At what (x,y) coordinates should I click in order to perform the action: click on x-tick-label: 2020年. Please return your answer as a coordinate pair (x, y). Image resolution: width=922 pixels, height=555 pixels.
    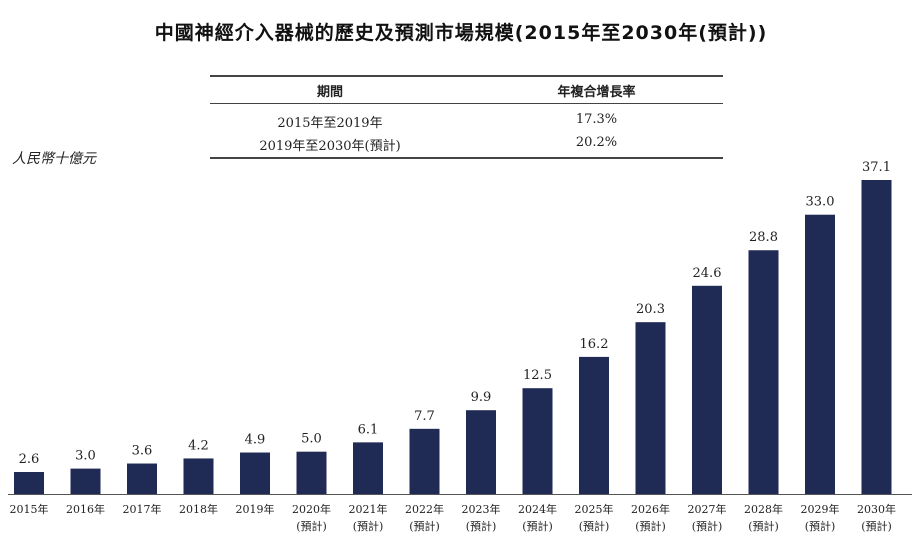
    Looking at the image, I should click on (311, 509).